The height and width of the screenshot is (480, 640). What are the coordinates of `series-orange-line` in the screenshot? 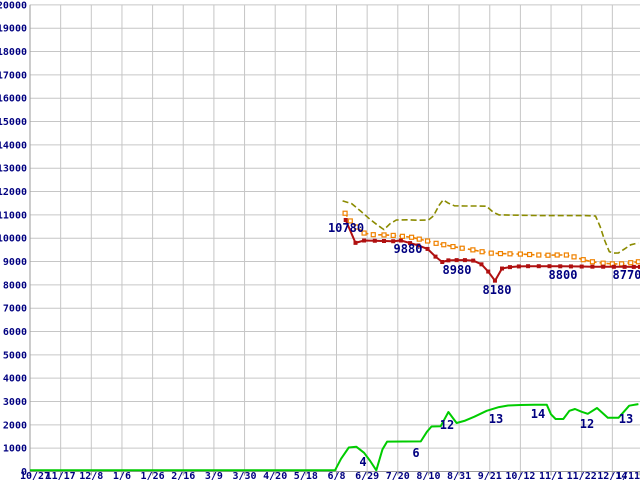 It's located at (491, 238).